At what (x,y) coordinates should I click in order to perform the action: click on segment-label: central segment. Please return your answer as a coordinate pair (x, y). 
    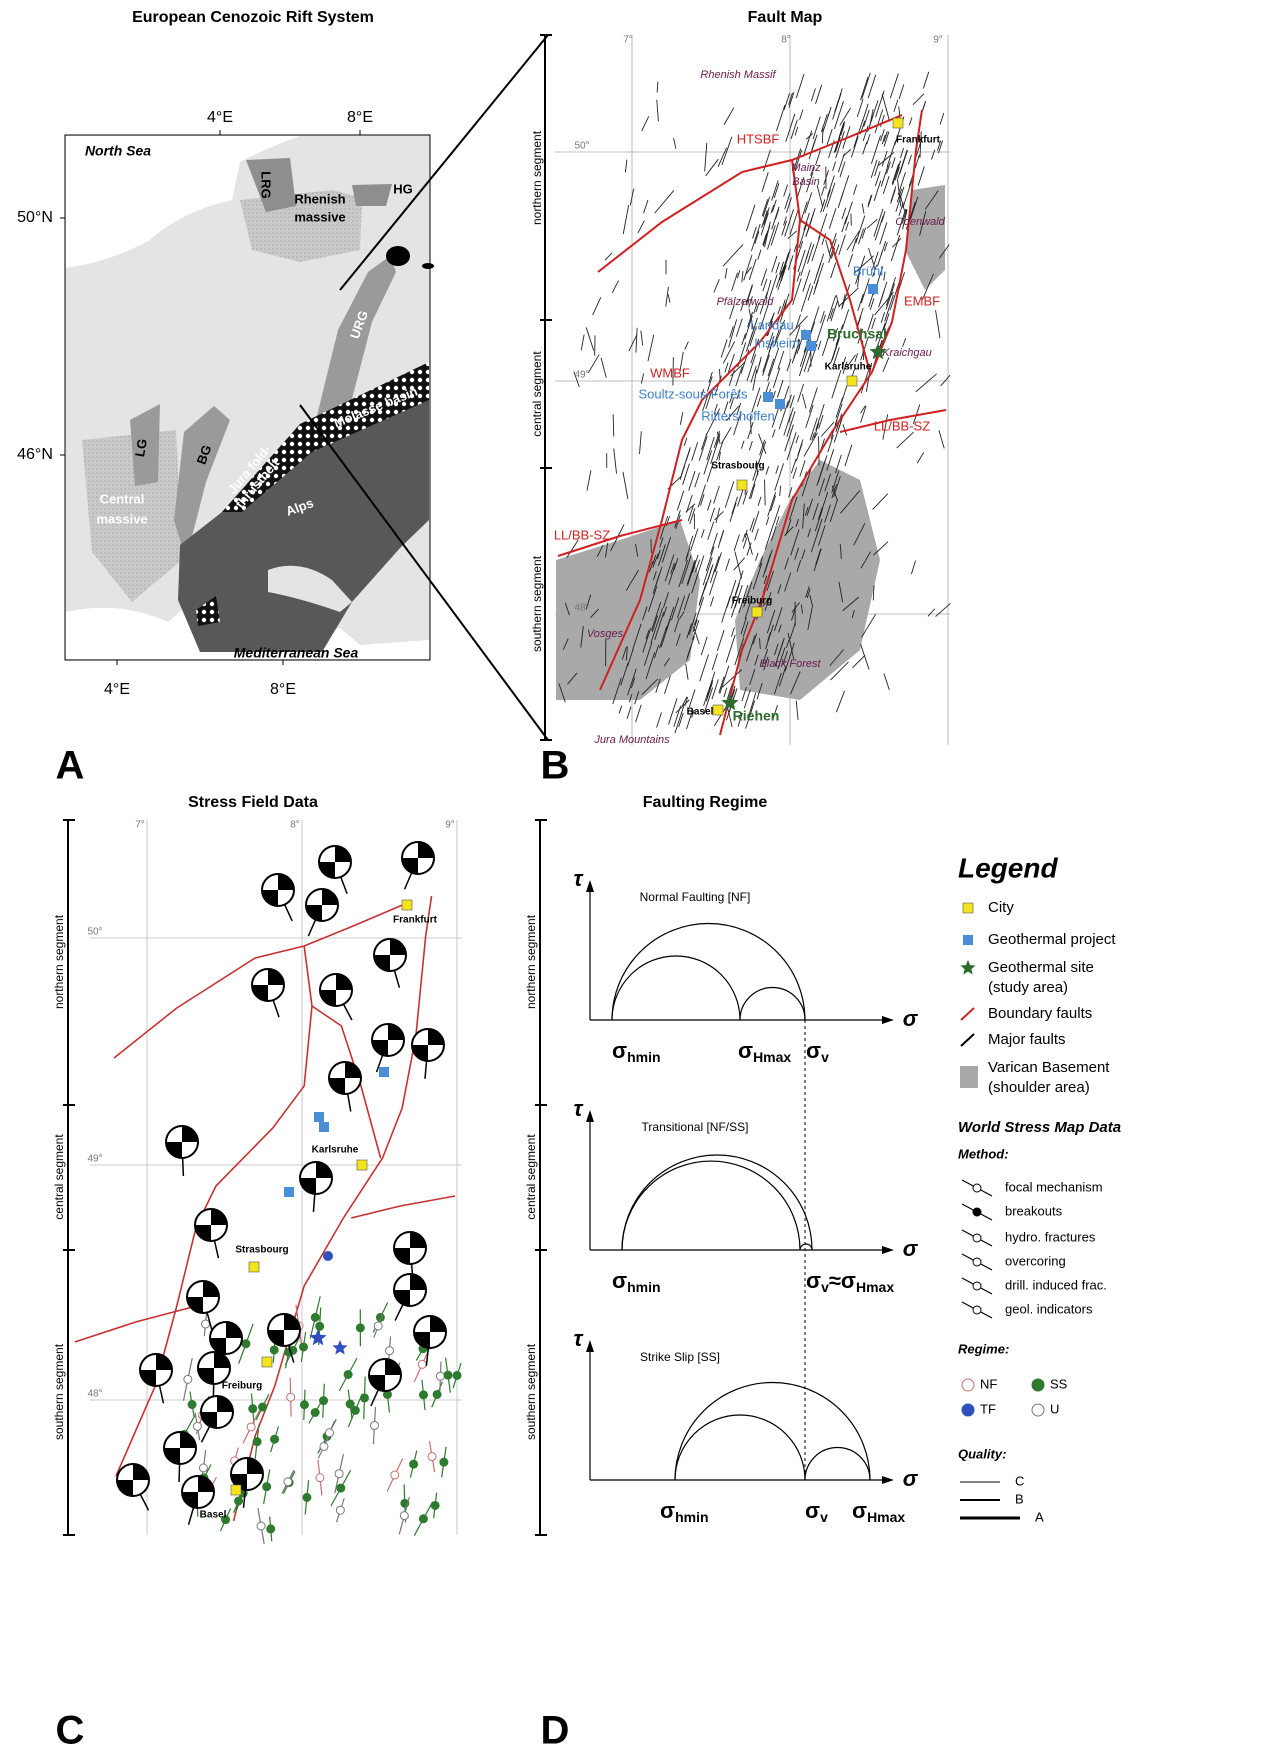
    Looking at the image, I should click on (531, 1177).